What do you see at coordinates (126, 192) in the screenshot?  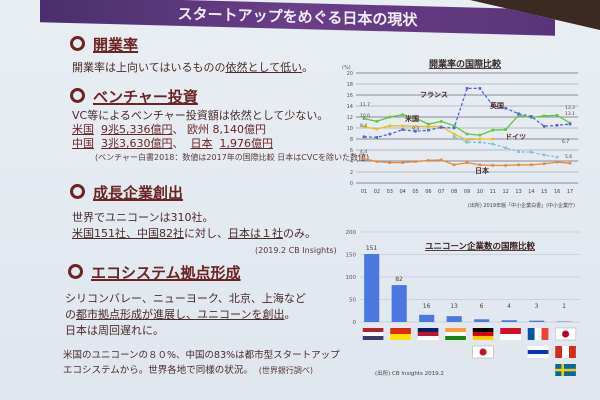 I see `heading-growth-companies: 成長企業創出` at bounding box center [126, 192].